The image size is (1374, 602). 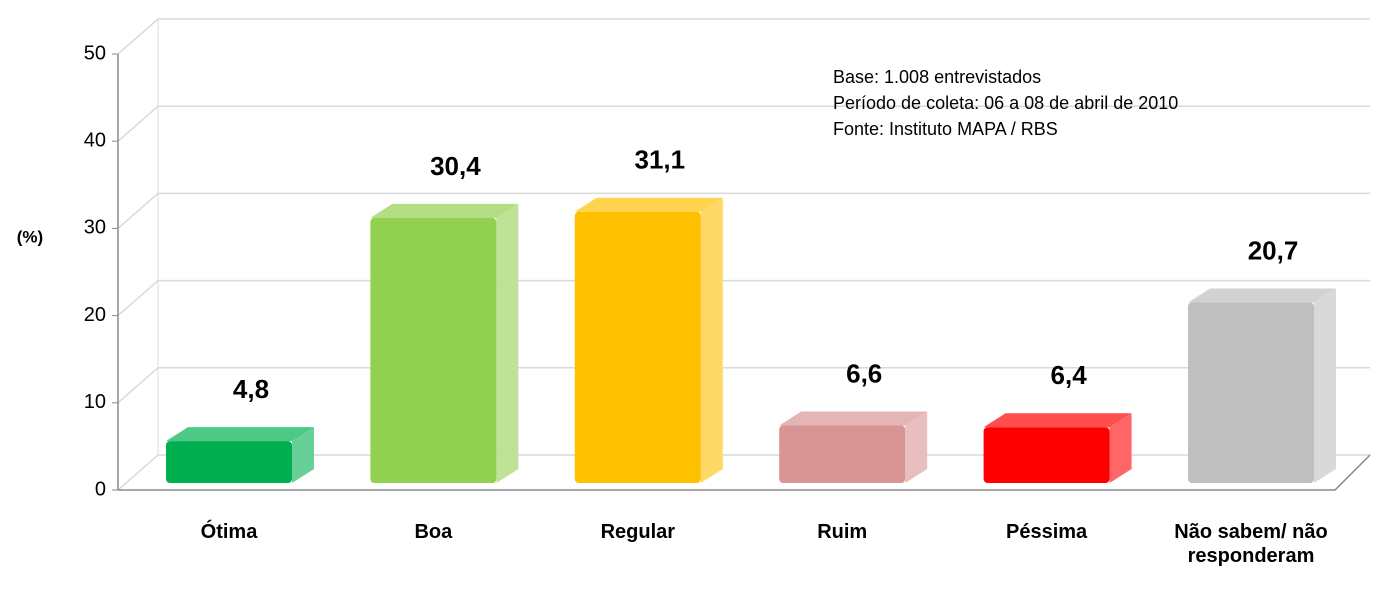 What do you see at coordinates (864, 373) in the screenshot?
I see `value-label: 6,6` at bounding box center [864, 373].